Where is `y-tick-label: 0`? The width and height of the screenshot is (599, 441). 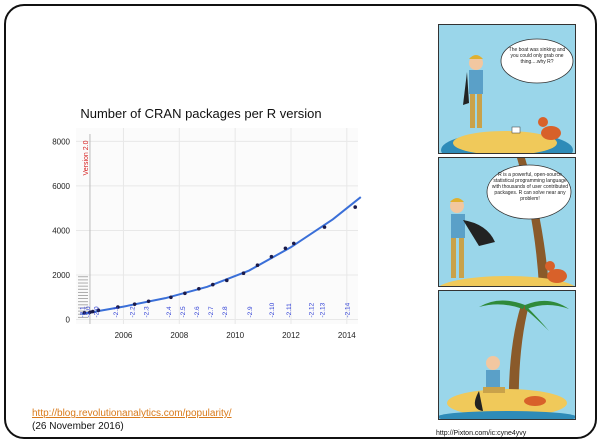
y-tick-label: 0 is located at coordinates (68, 320).